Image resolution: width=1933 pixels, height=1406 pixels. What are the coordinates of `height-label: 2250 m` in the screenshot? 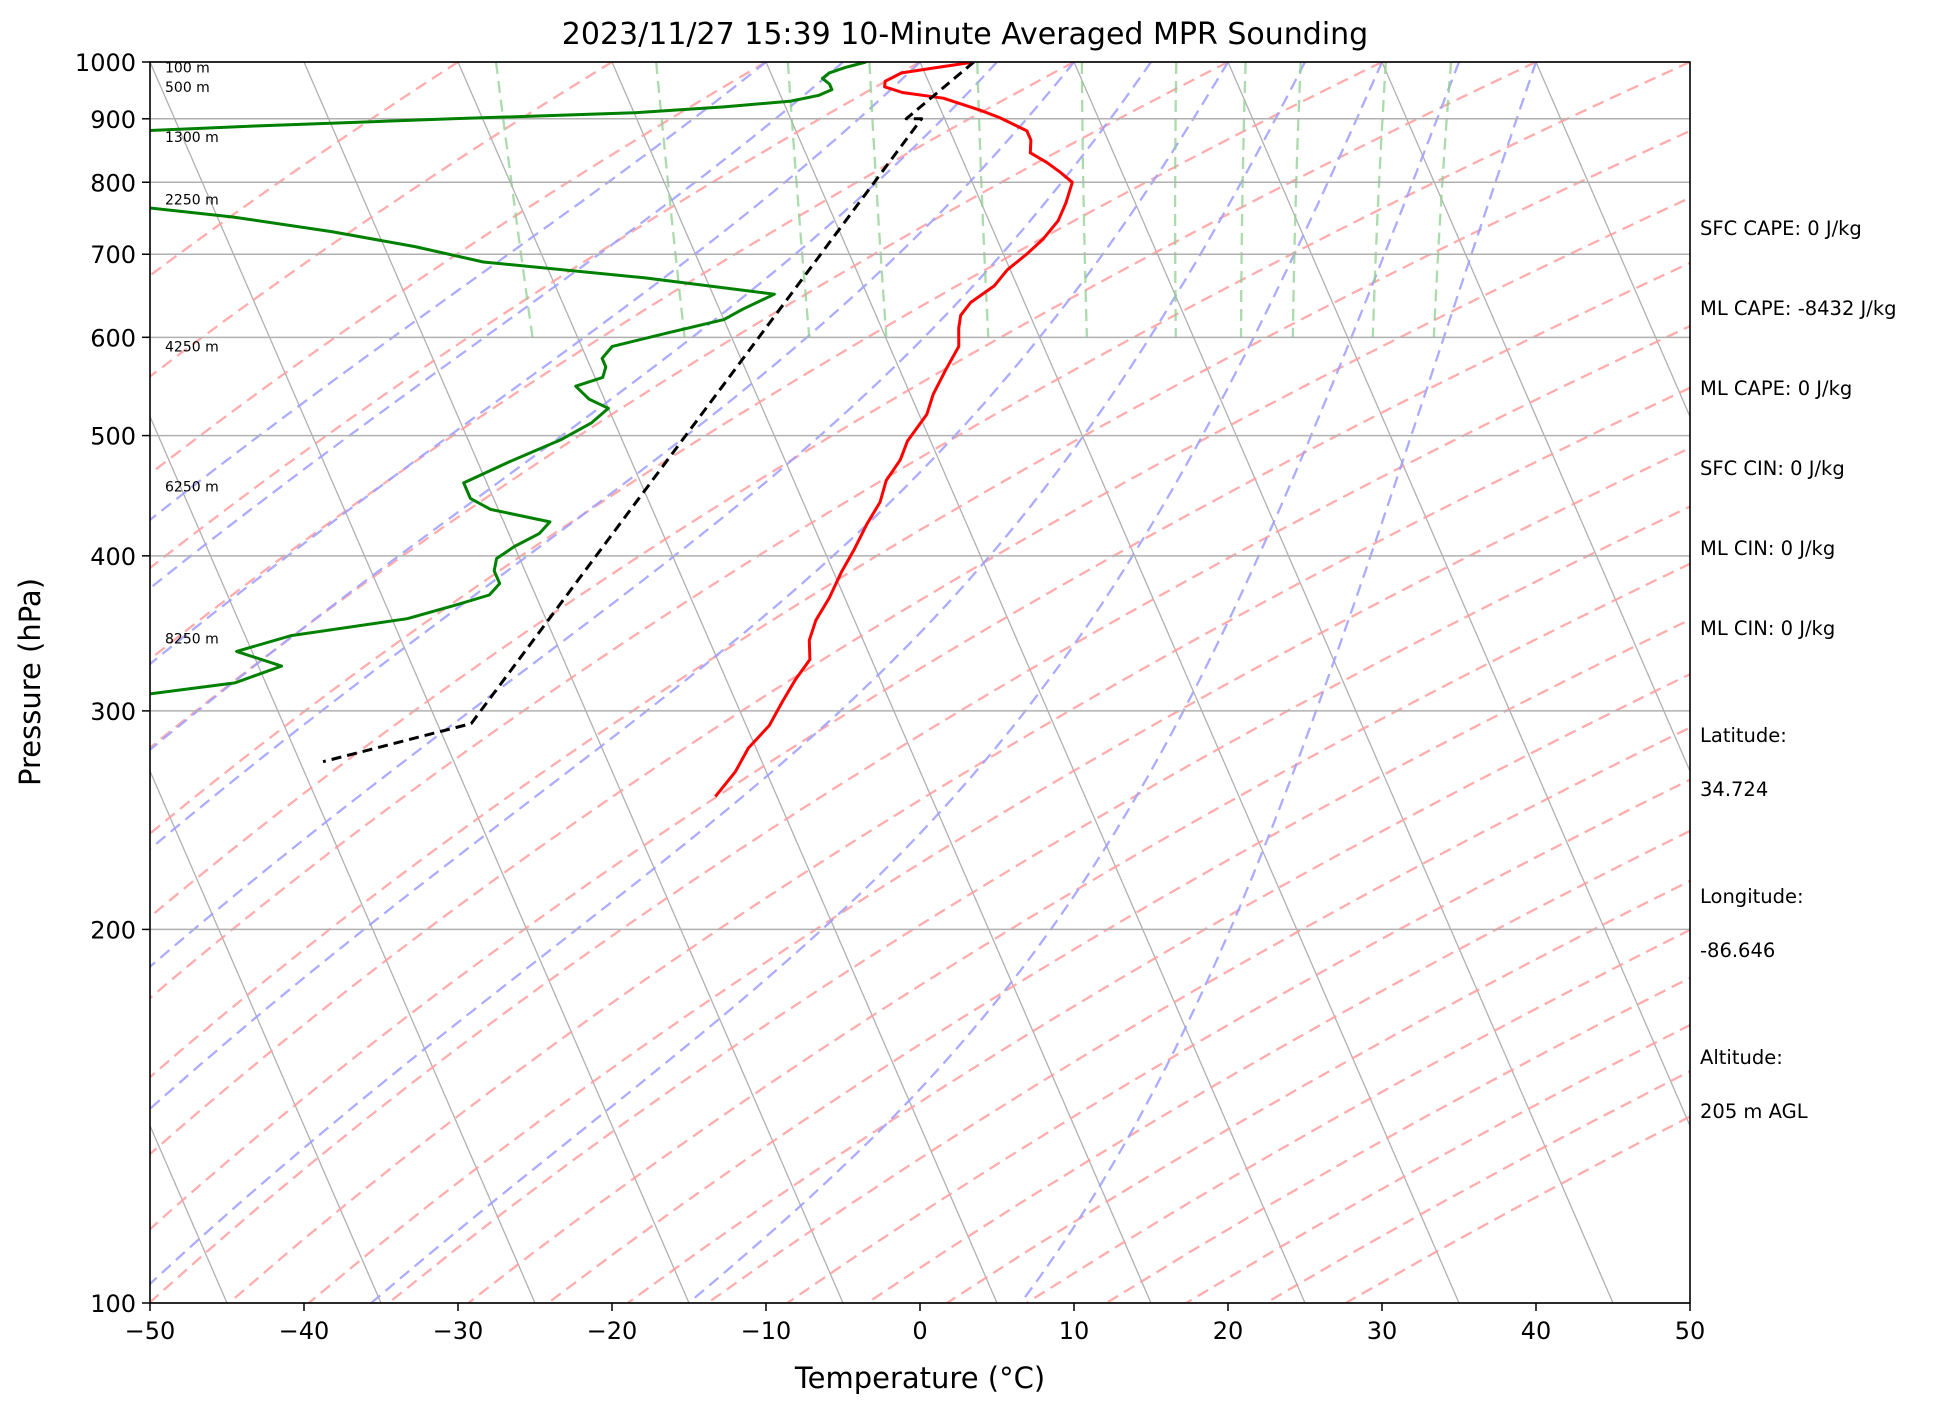 It's located at (192, 200).